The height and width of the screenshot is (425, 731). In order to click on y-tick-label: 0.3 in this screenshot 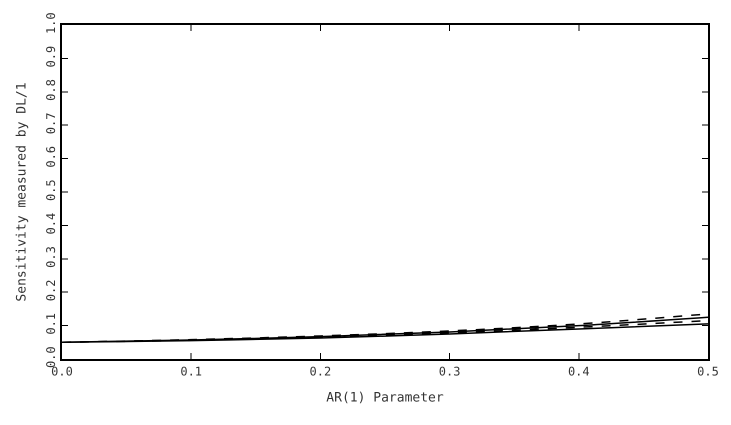, I will do `click(51, 257)`.